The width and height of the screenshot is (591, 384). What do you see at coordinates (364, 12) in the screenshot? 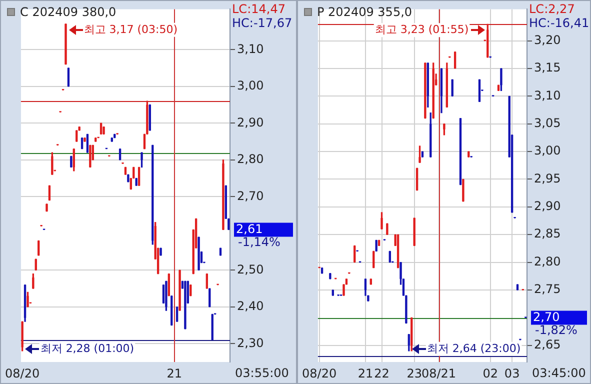
I see `chart-title: P 202409 355,0` at bounding box center [364, 12].